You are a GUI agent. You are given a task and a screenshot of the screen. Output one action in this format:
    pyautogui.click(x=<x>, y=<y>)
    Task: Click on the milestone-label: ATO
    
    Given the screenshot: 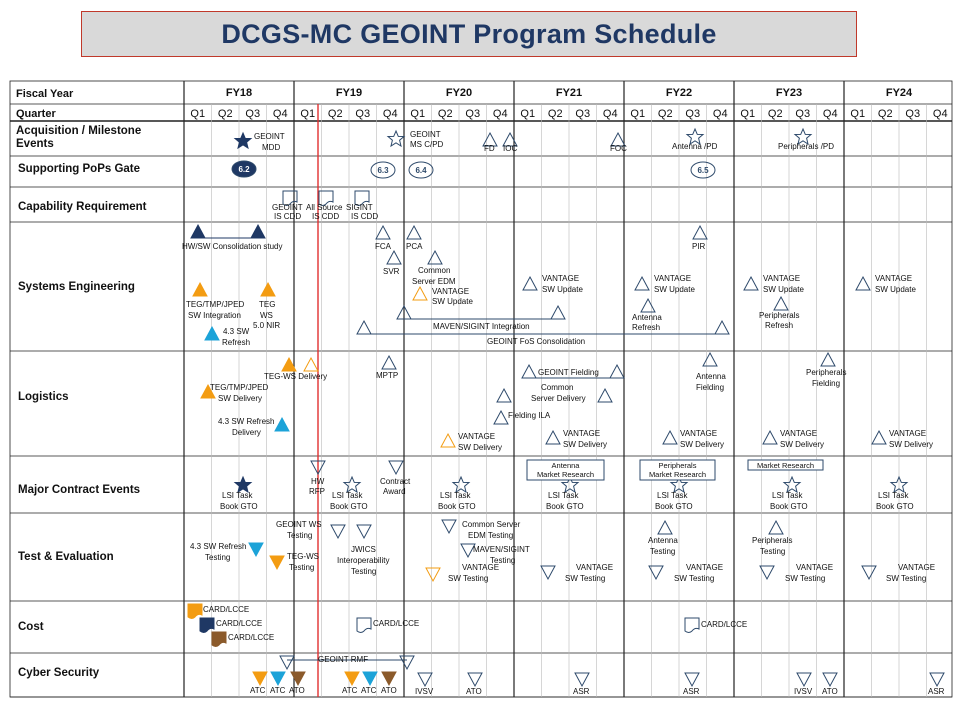 What is the action you would take?
    pyautogui.click(x=389, y=690)
    